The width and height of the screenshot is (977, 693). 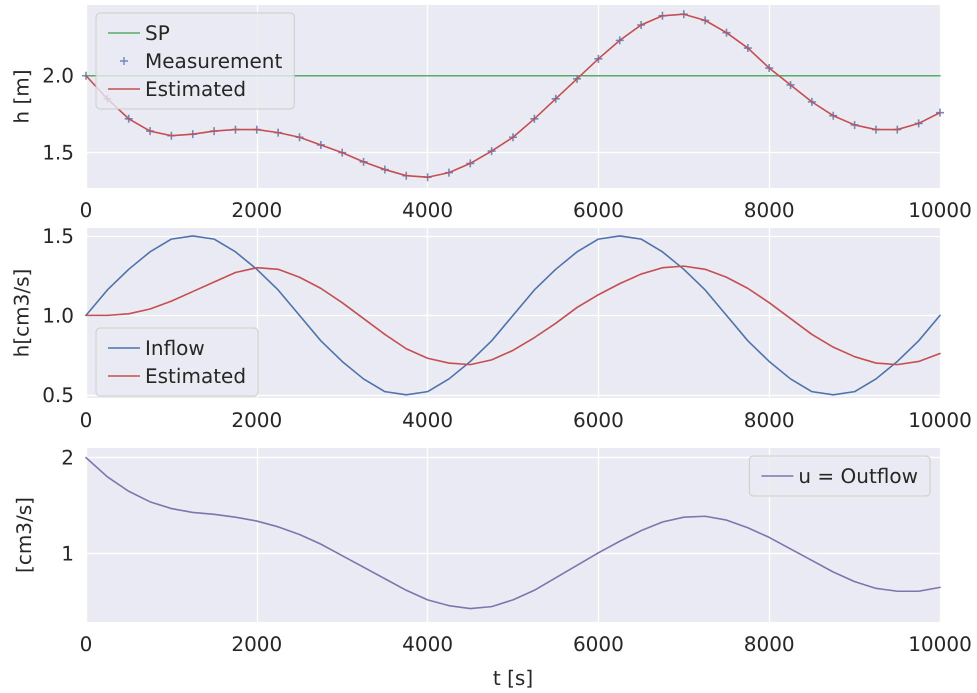 What do you see at coordinates (67, 554) in the screenshot?
I see `y-tick-label: 1` at bounding box center [67, 554].